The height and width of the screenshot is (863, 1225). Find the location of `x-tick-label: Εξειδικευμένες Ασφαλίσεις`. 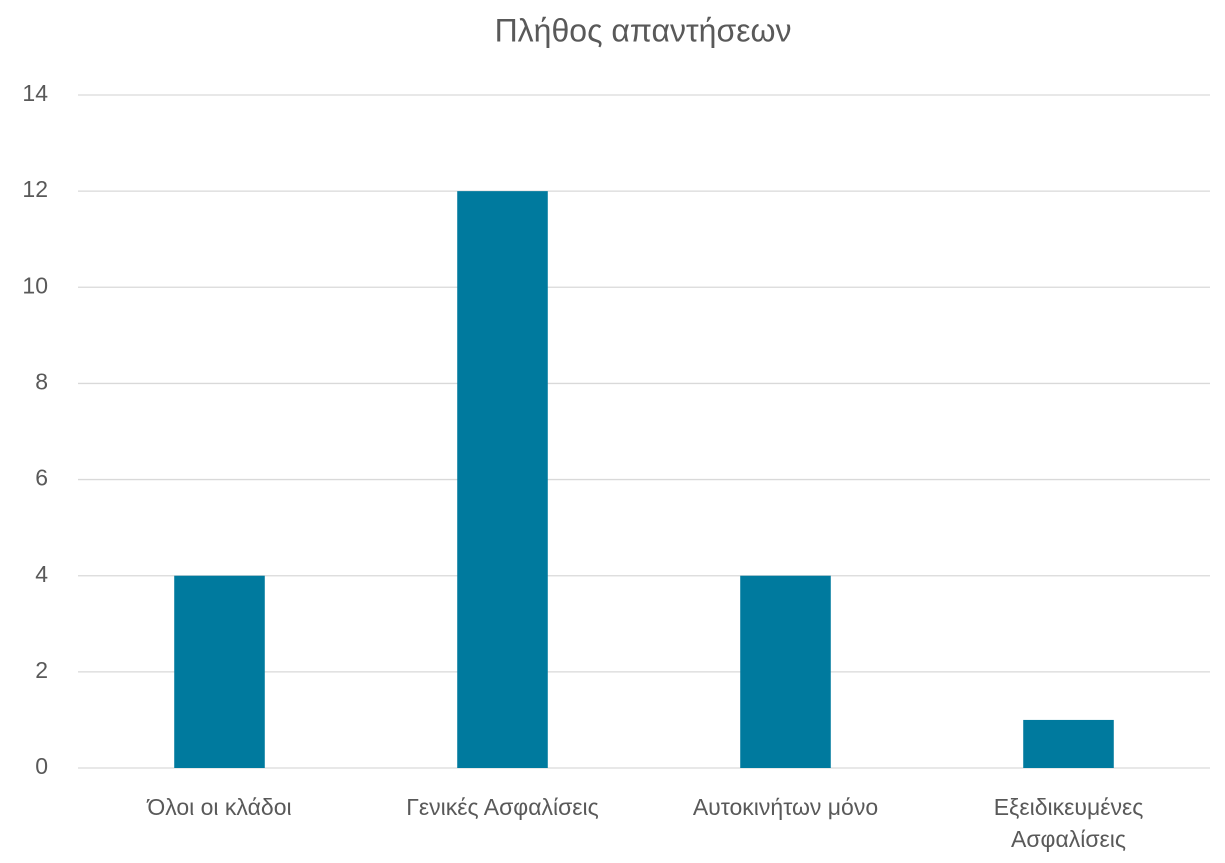

x-tick-label: Εξειδικευμένες Ασφαλίσεις is located at coordinates (1069, 823).